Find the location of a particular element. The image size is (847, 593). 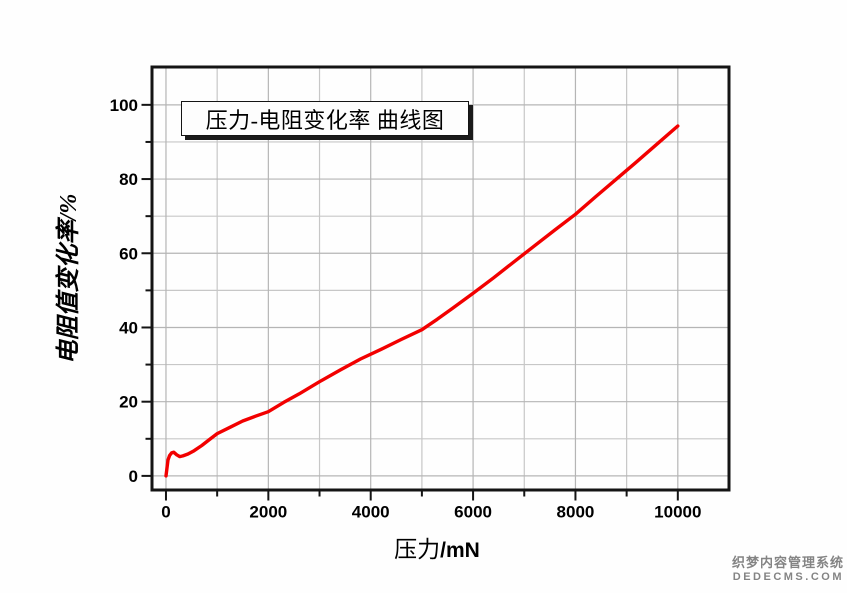

x-tick-label: 2000 is located at coordinates (268, 512).